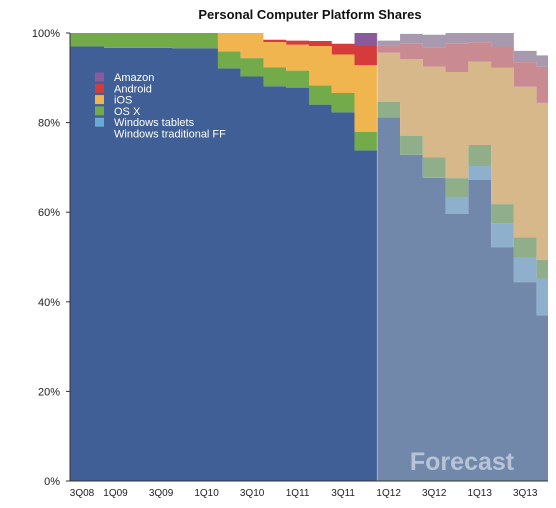 Image resolution: width=556 pixels, height=508 pixels. I want to click on x-tick-label: 1Q13, so click(479, 493).